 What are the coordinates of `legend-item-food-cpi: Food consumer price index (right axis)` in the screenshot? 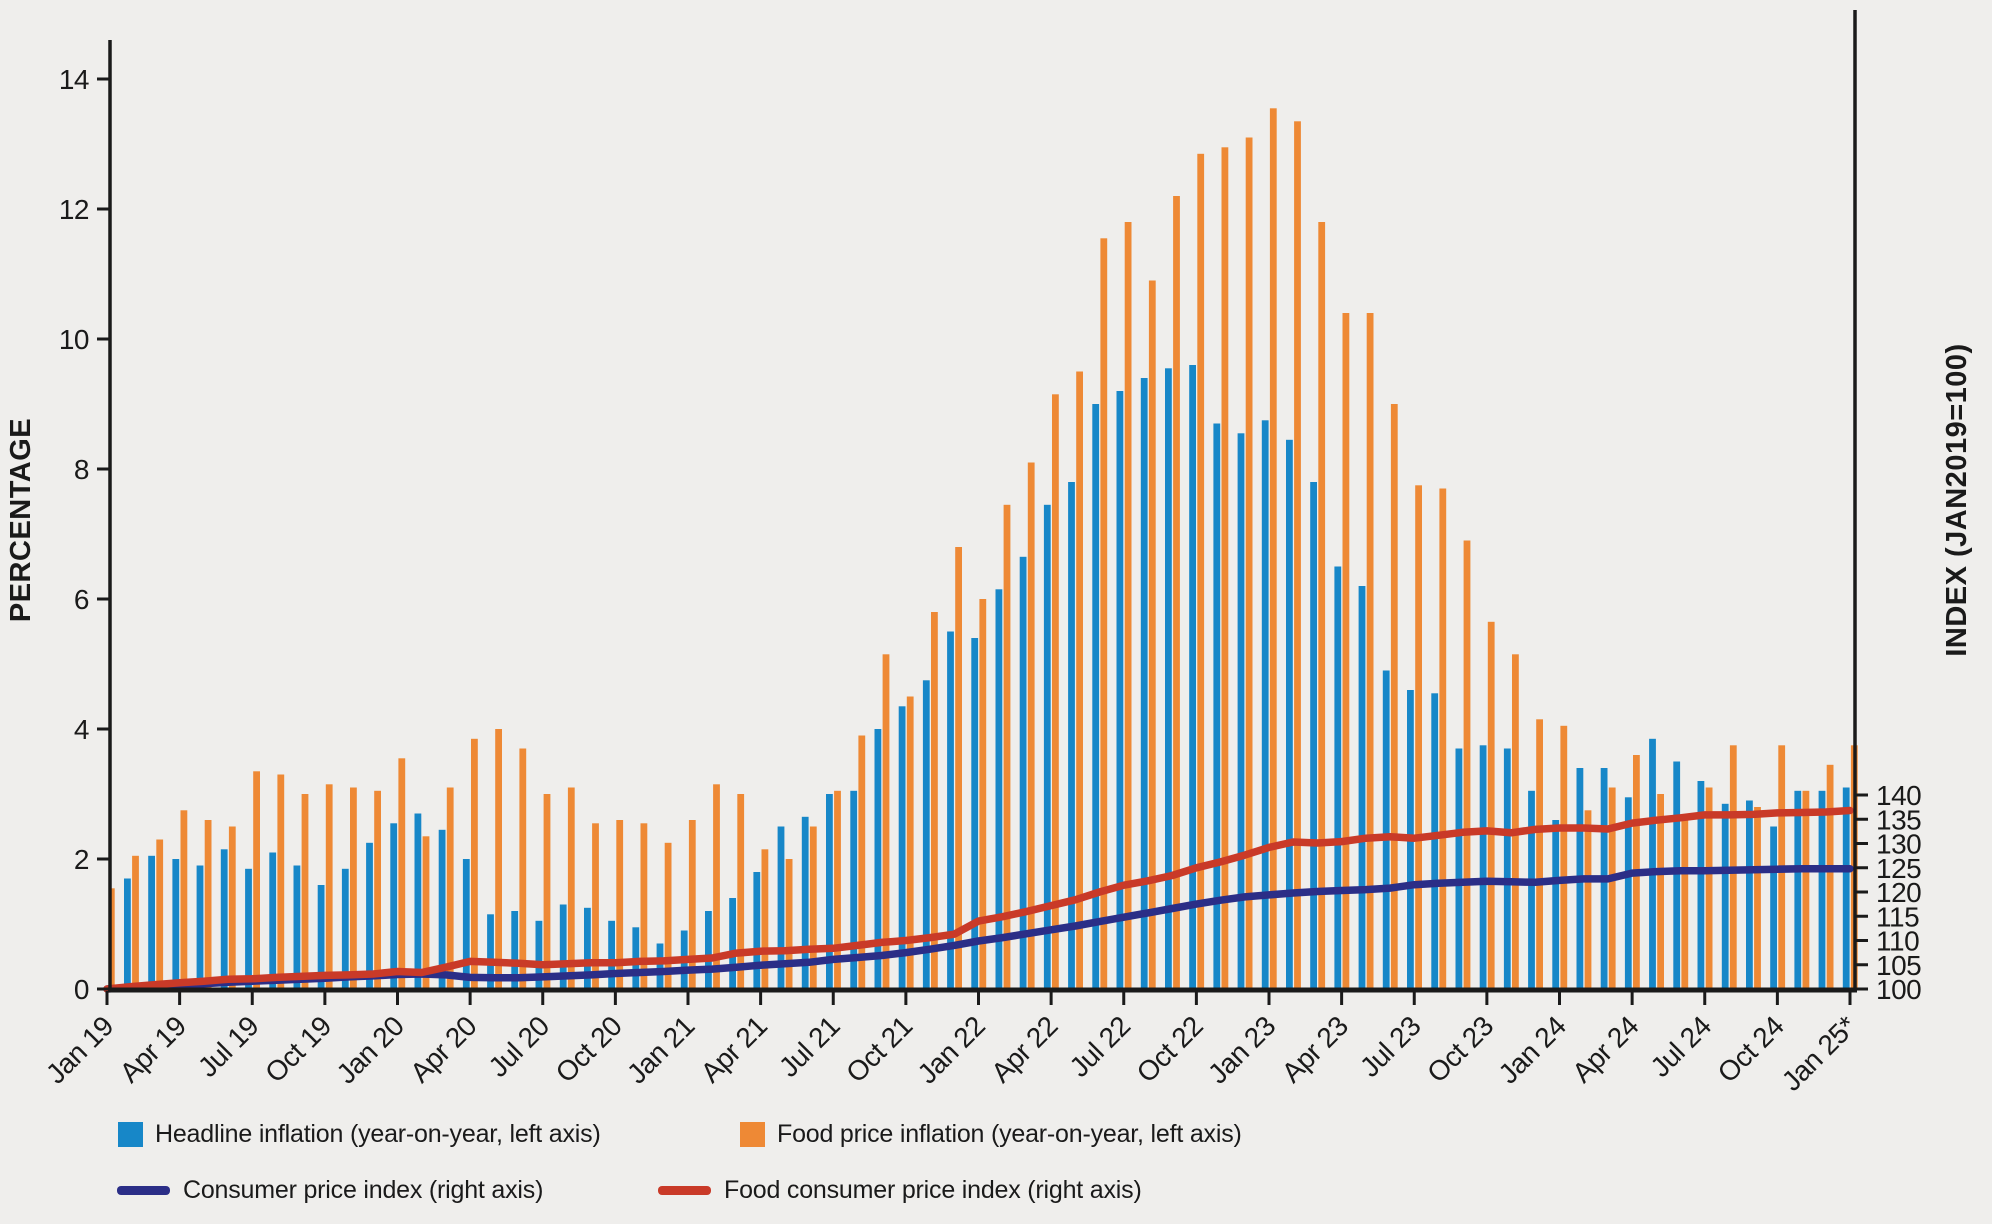 It's located at (900, 1190).